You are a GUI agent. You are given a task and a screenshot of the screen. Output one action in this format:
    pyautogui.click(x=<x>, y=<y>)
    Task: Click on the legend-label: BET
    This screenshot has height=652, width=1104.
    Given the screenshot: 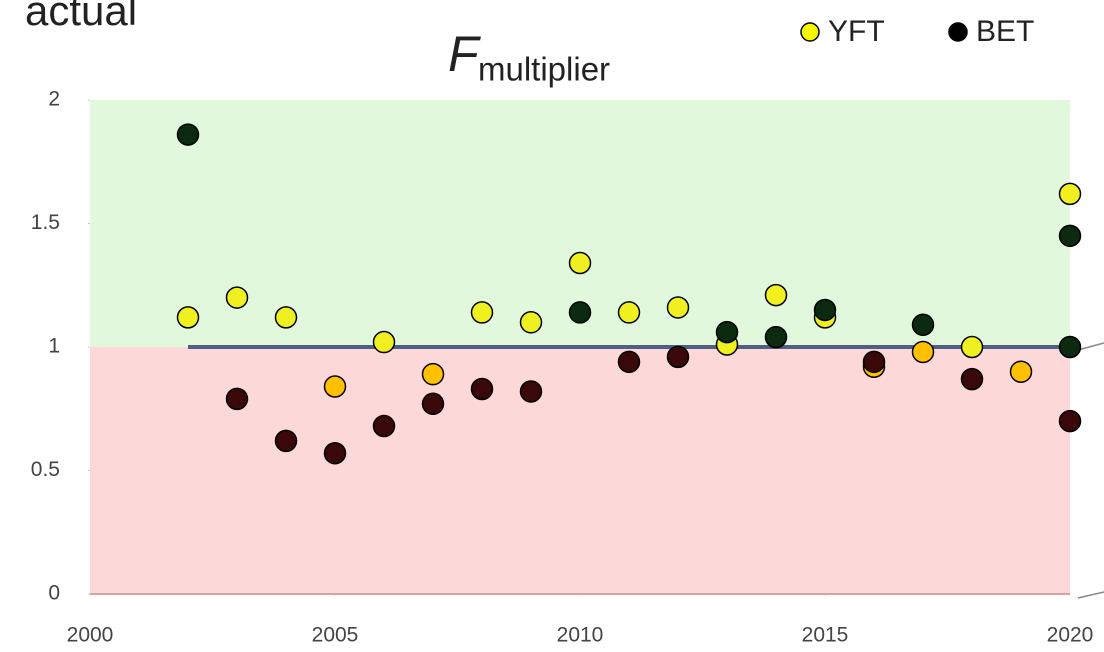 What is the action you would take?
    pyautogui.click(x=1005, y=31)
    